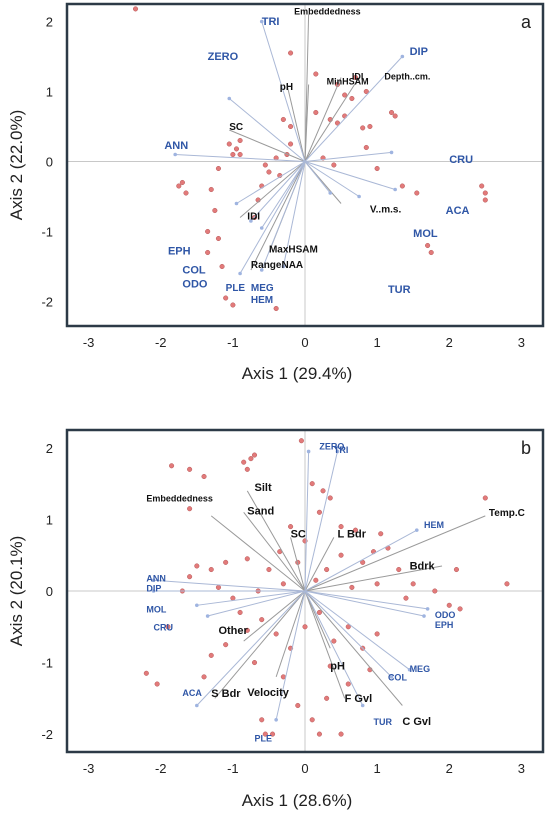  What do you see at coordinates (423, 567) in the screenshot?
I see `env-vector-label: Bdrk` at bounding box center [423, 567].